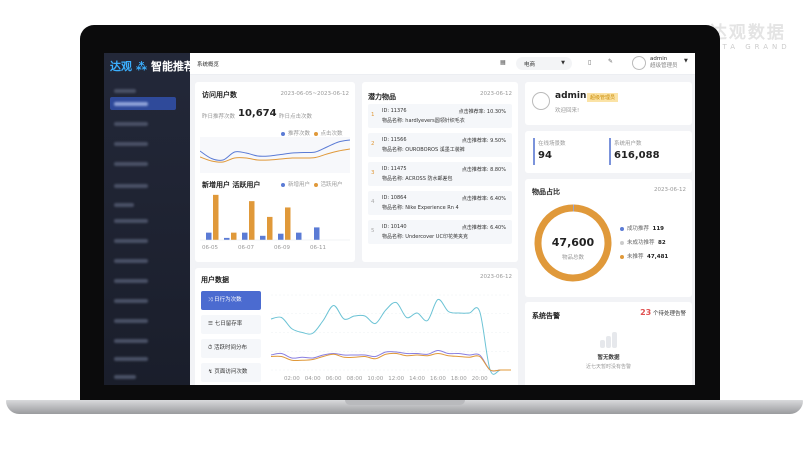  What do you see at coordinates (498, 228) in the screenshot?
I see `rate-value: 6.40%` at bounding box center [498, 228].